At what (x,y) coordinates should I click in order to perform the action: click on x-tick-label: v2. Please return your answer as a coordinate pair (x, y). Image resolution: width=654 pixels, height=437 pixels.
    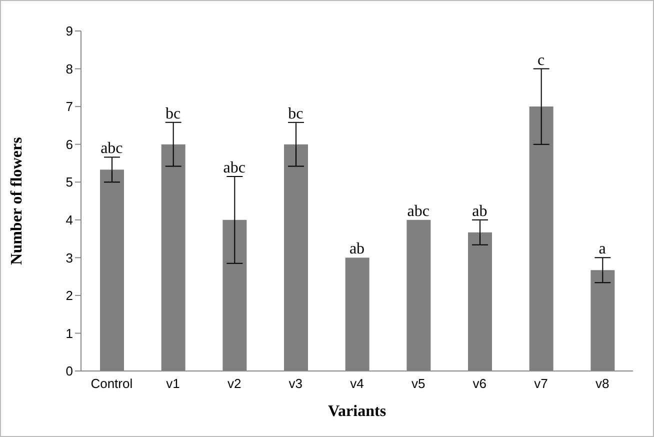
    Looking at the image, I should click on (234, 384).